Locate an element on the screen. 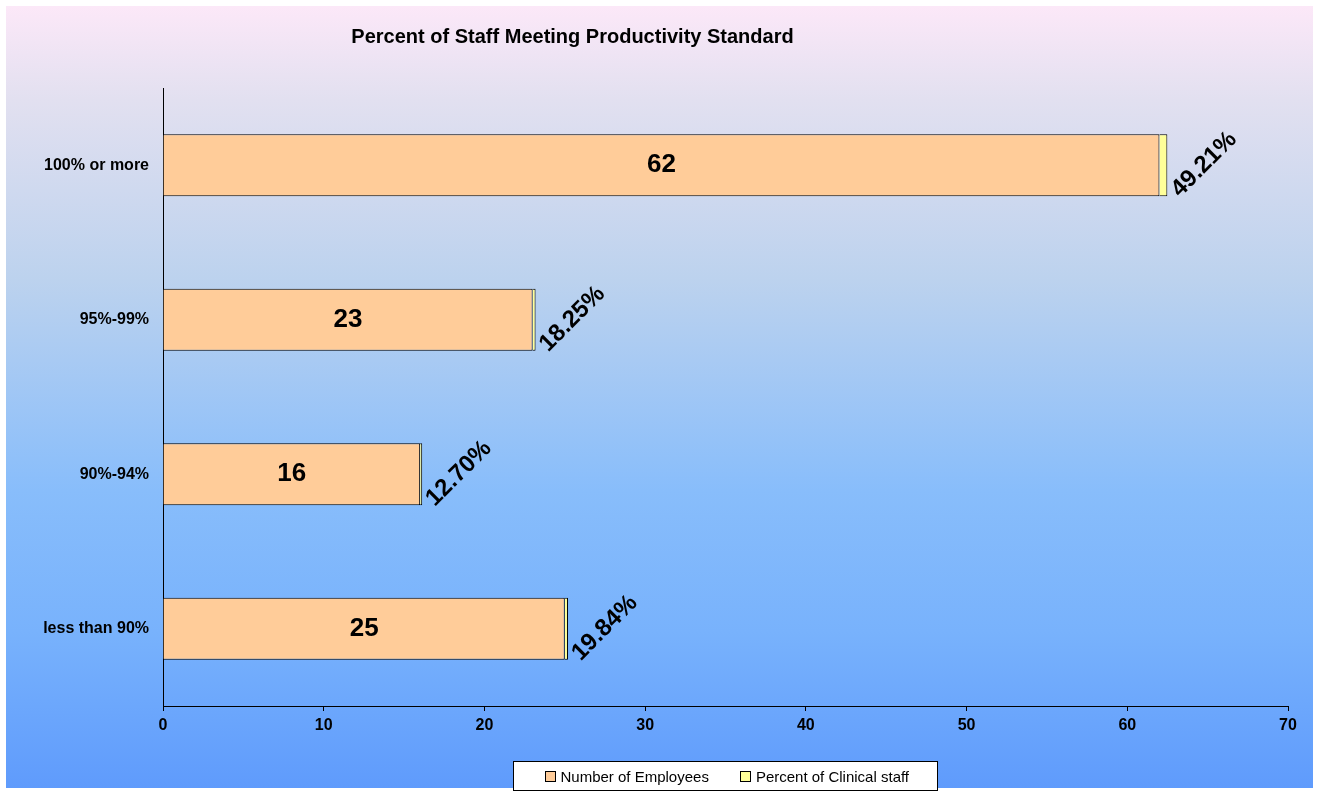 The width and height of the screenshot is (1319, 794). x-tick-label: 40 is located at coordinates (805, 725).